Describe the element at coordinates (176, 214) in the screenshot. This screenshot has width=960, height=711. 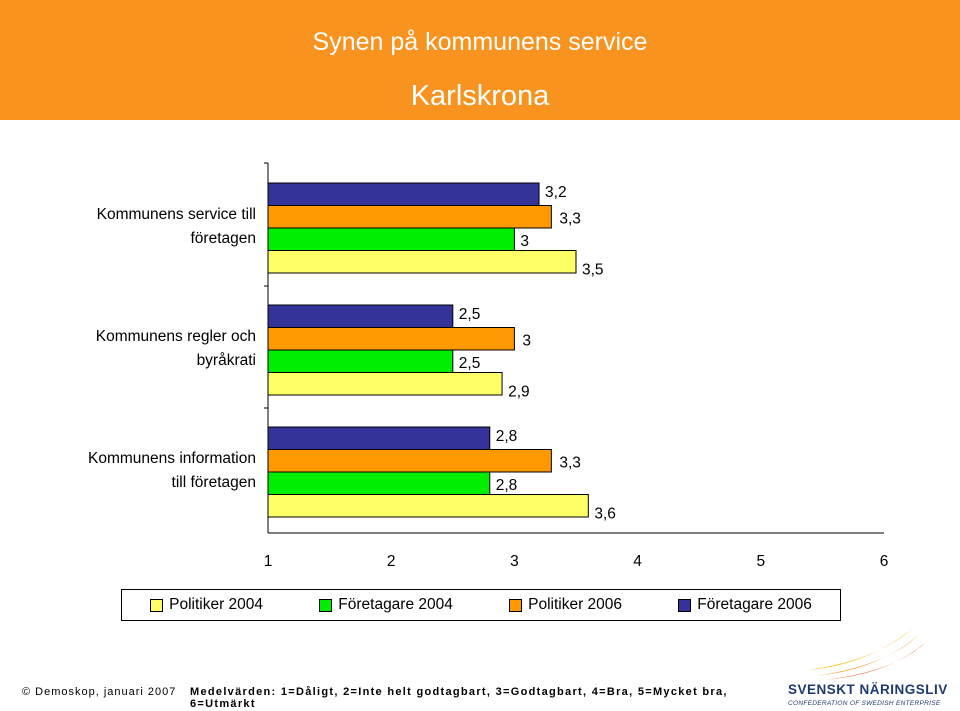
I see `category-label-0-0: Kommunens service till` at that location.